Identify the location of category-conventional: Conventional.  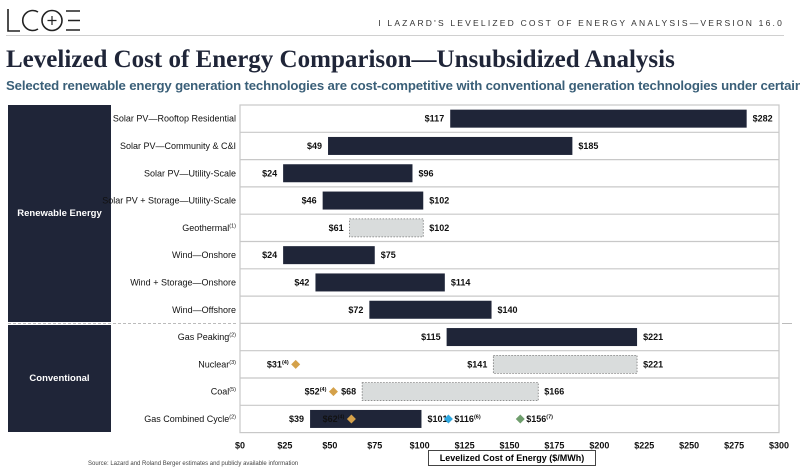
(59, 378).